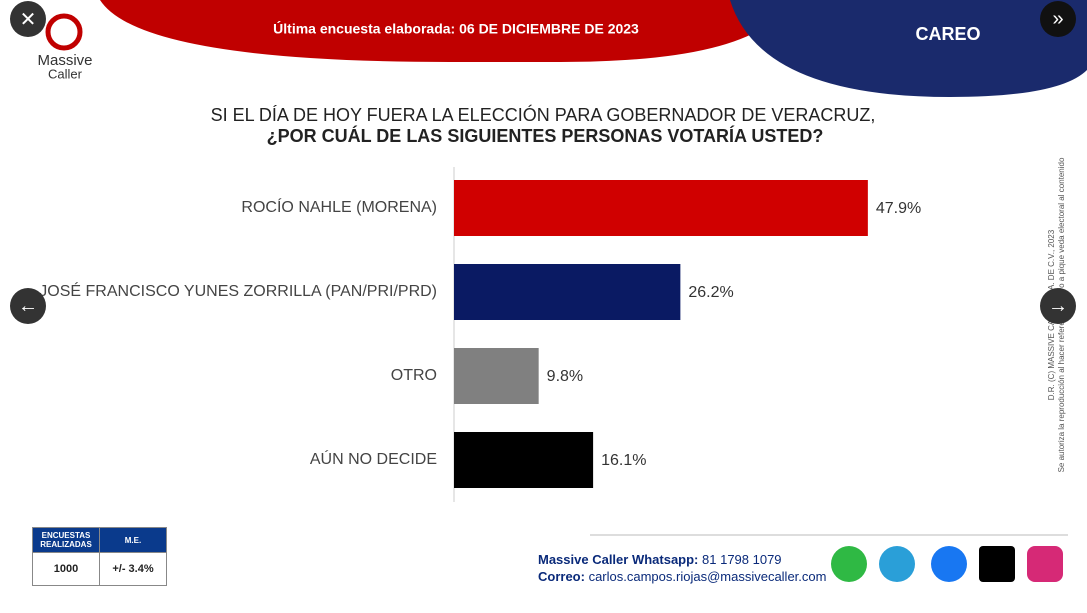 The height and width of the screenshot is (613, 1087). I want to click on contact-label: Massive Caller Whatsapp:, so click(618, 559).